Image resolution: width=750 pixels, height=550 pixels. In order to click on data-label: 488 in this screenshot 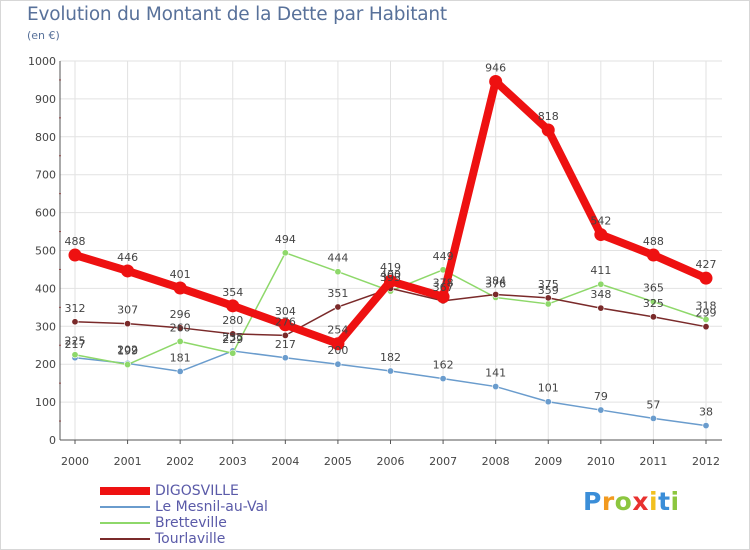, I will do `click(75, 241)`.